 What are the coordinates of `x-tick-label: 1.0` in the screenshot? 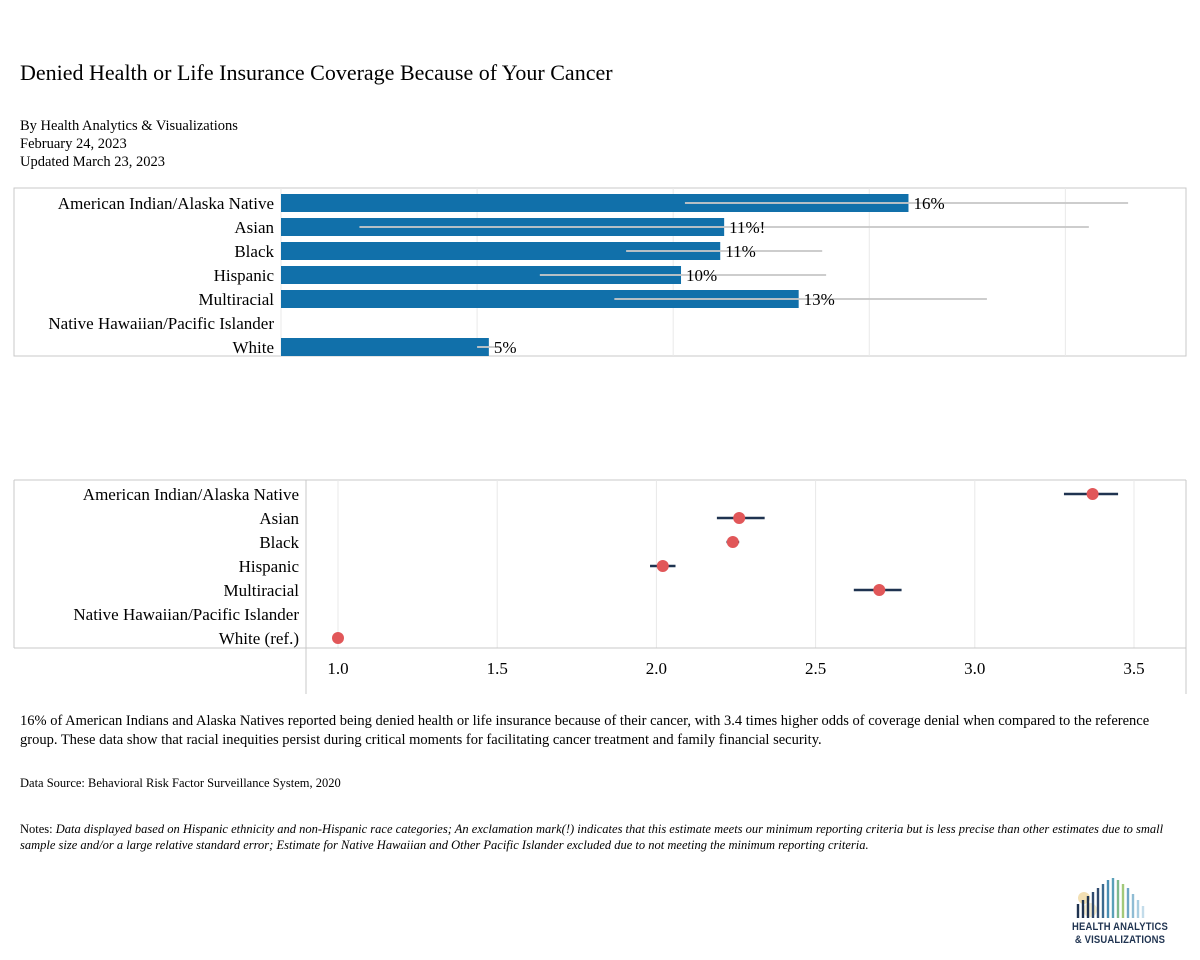 It's located at (337, 668).